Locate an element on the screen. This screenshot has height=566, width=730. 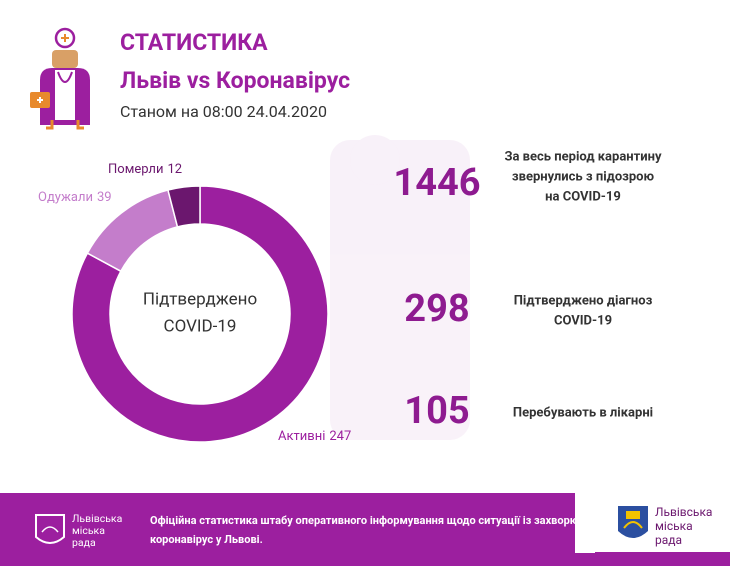
segment-value: 247 is located at coordinates (340, 436).